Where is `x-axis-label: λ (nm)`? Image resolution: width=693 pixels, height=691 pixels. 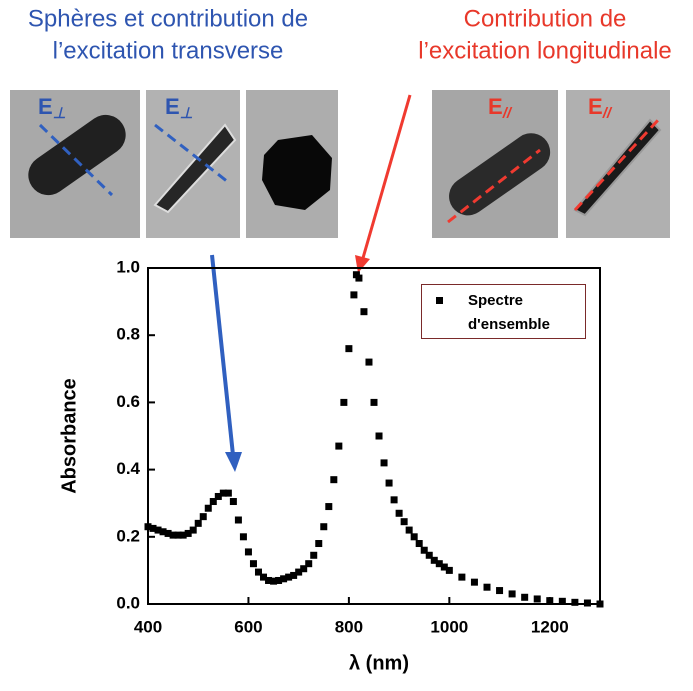 x-axis-label: λ (nm) is located at coordinates (379, 663).